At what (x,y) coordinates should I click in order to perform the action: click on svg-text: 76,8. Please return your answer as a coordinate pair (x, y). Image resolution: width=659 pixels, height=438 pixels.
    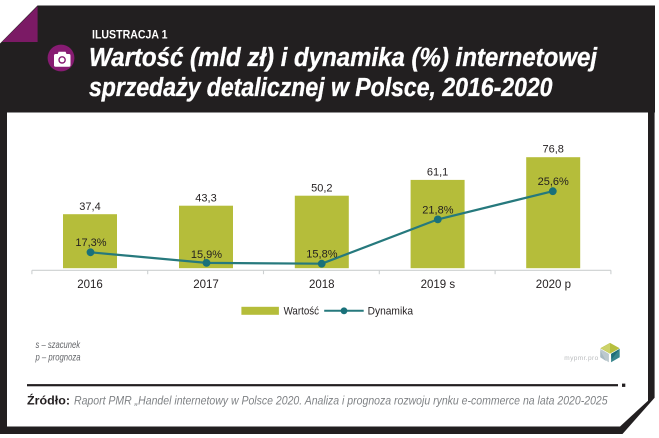
    Looking at the image, I should click on (552, 149).